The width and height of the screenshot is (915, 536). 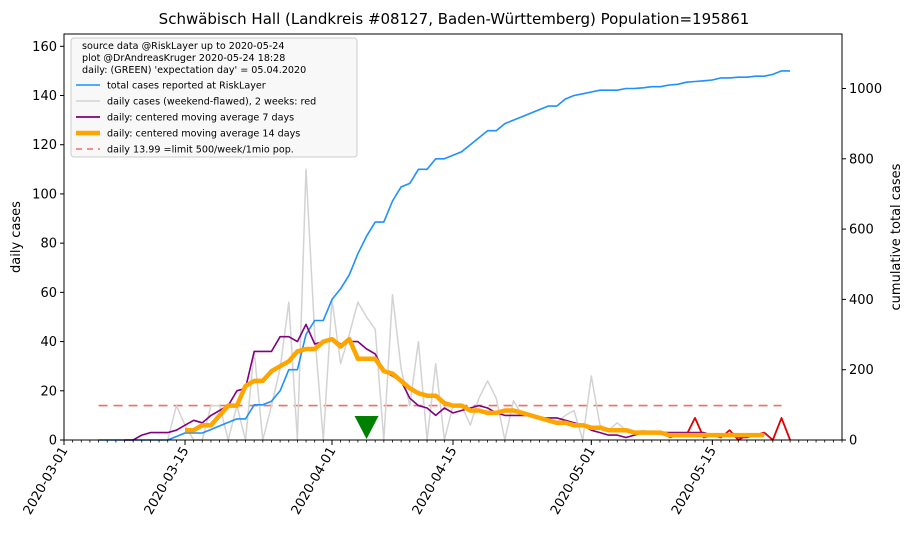 I want to click on y-left-tick-label: 100, so click(x=44, y=194).